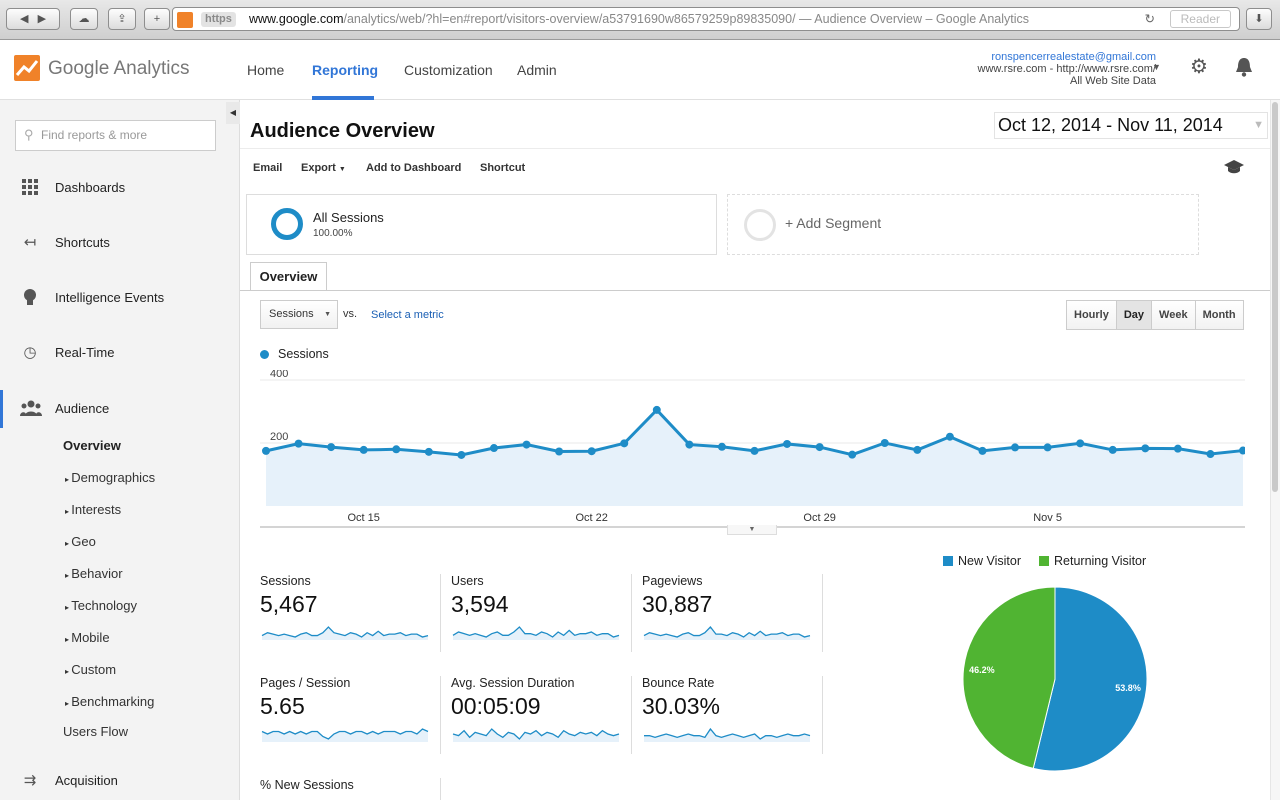  Describe the element at coordinates (288, 276) in the screenshot. I see `tab-overview: Overview` at that location.